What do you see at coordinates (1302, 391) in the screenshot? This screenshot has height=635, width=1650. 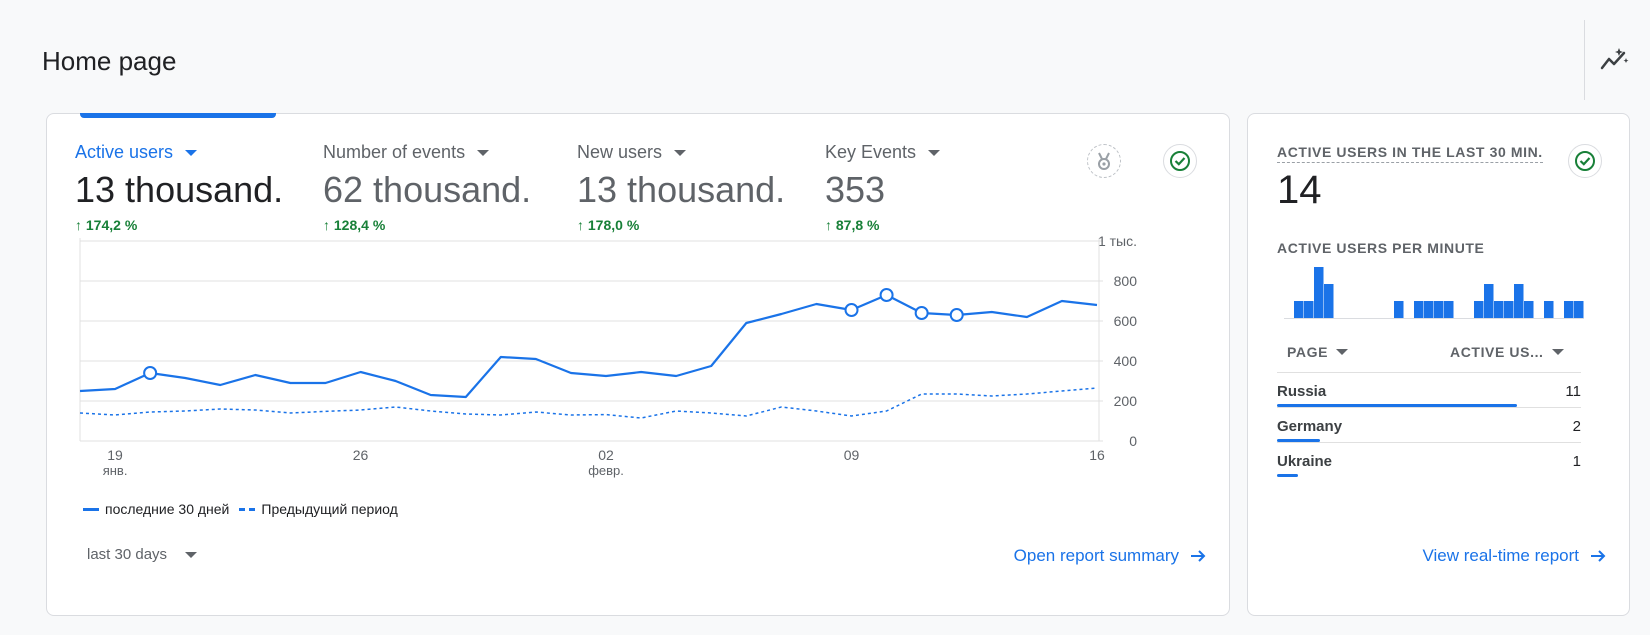 I see `row-name: Russia` at bounding box center [1302, 391].